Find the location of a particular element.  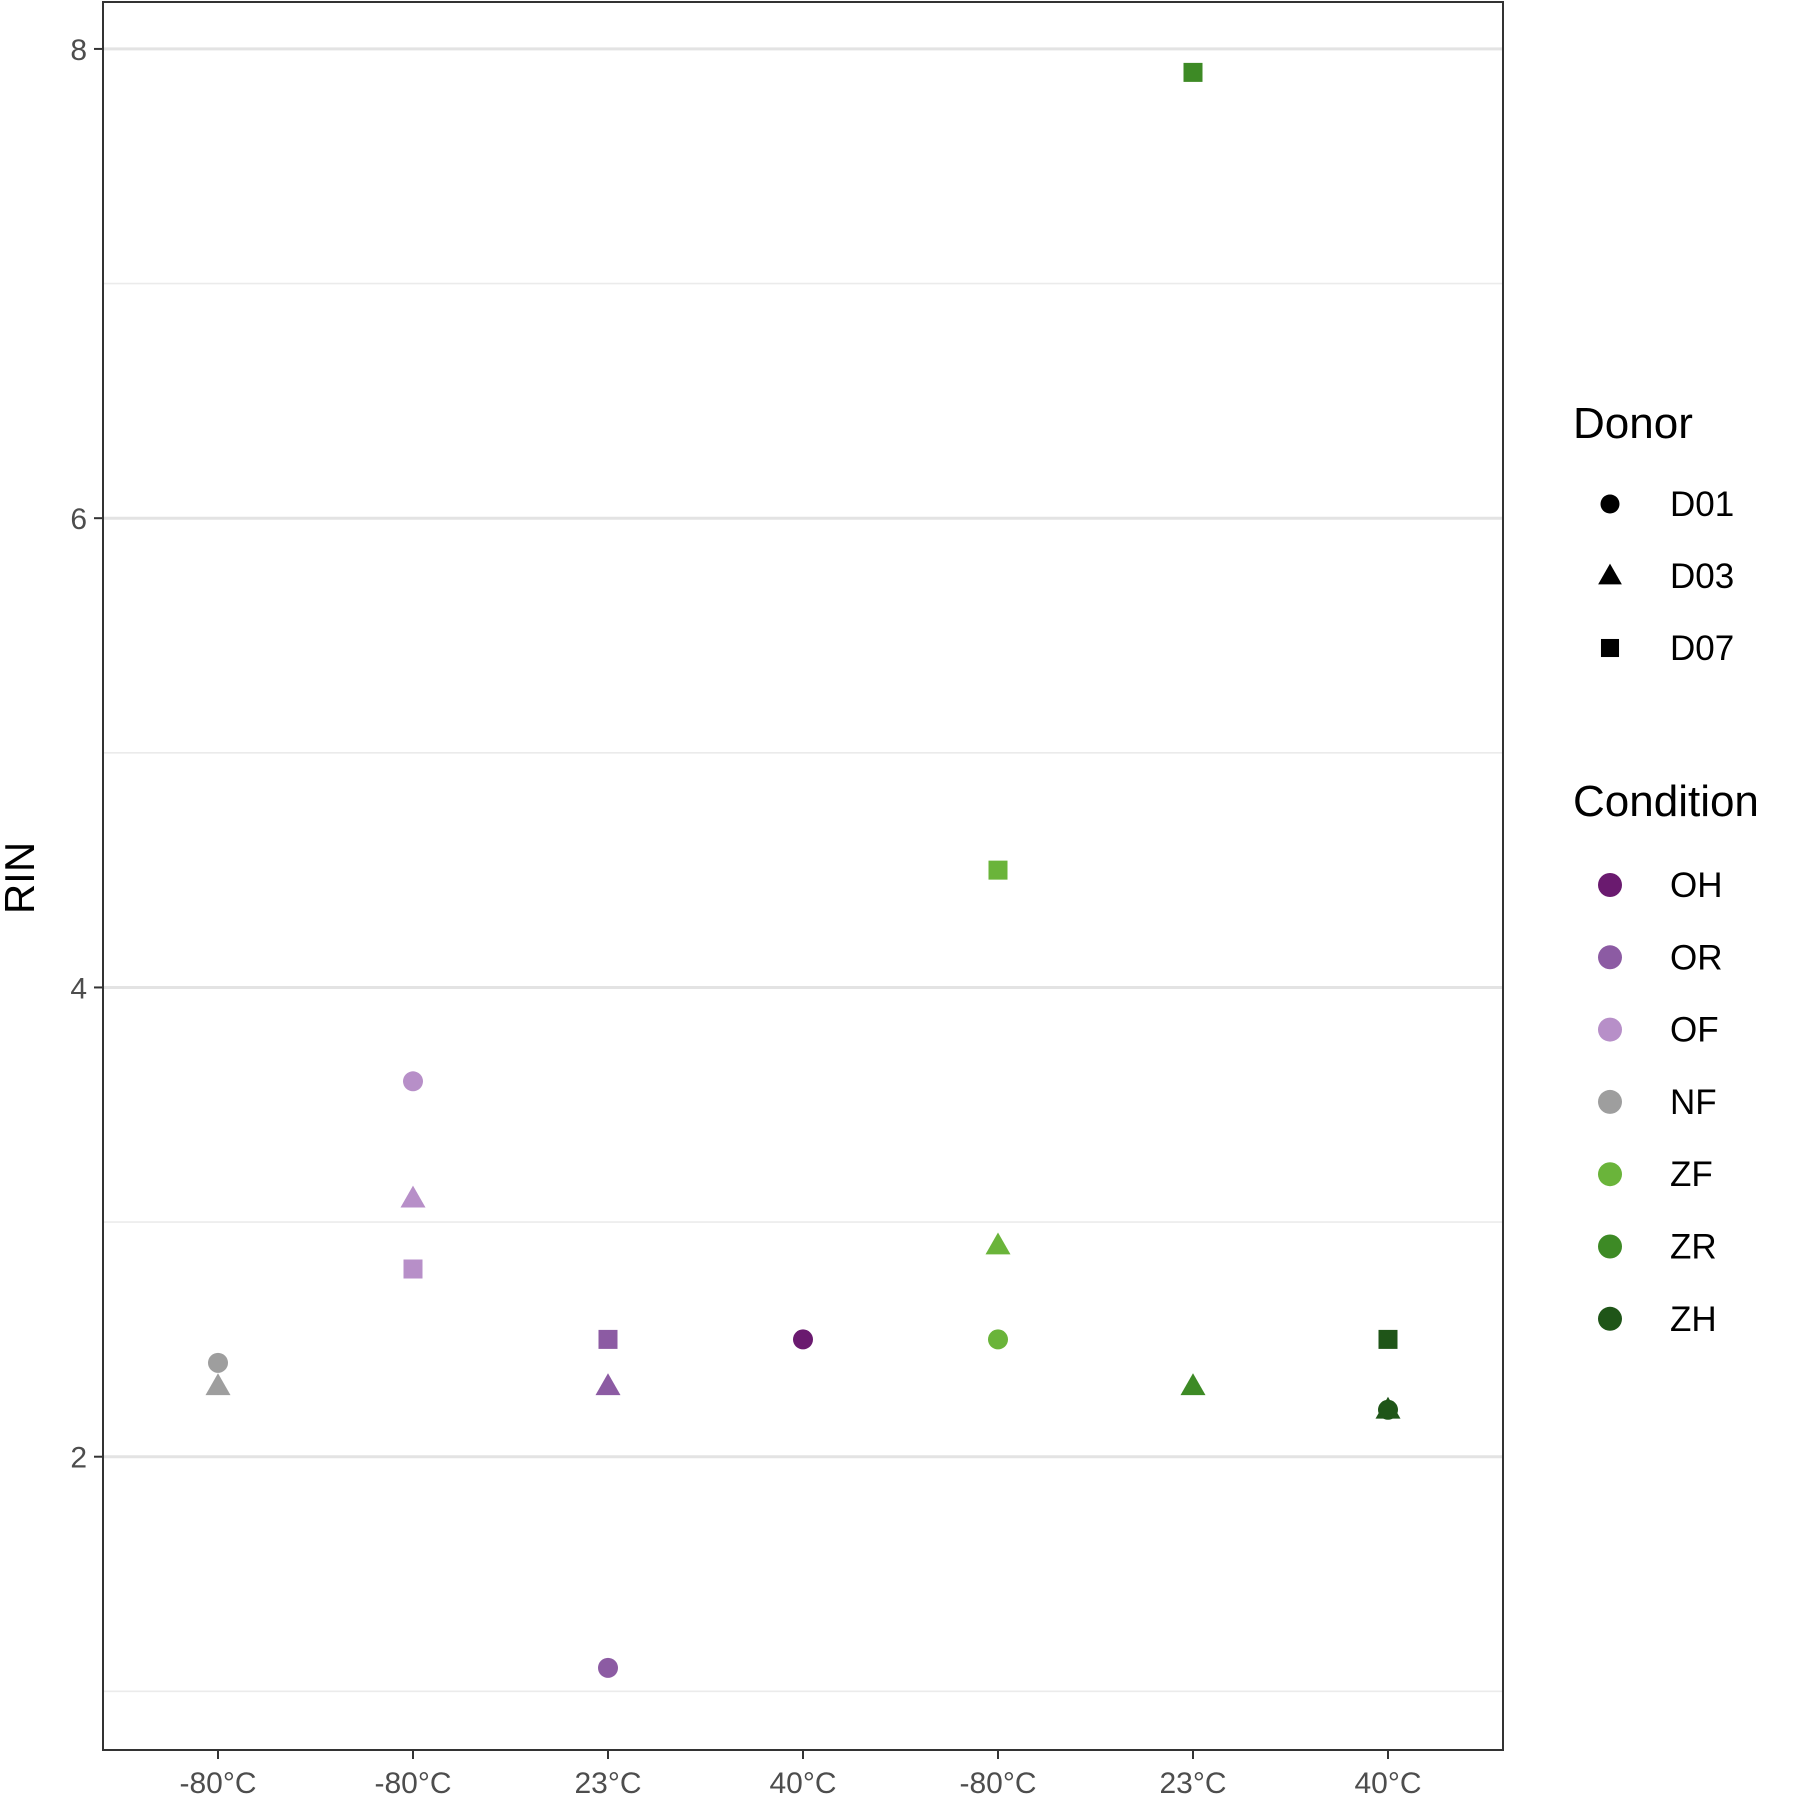

data-point-or-d03 is located at coordinates (608, 1384).